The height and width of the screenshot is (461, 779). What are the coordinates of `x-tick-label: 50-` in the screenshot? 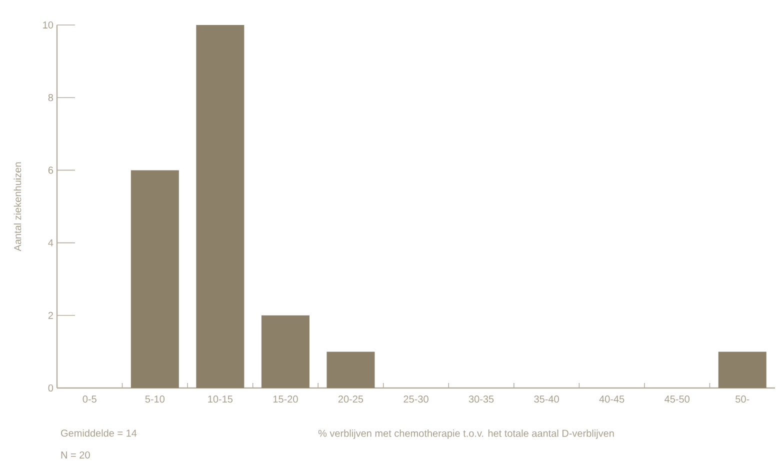 It's located at (743, 399).